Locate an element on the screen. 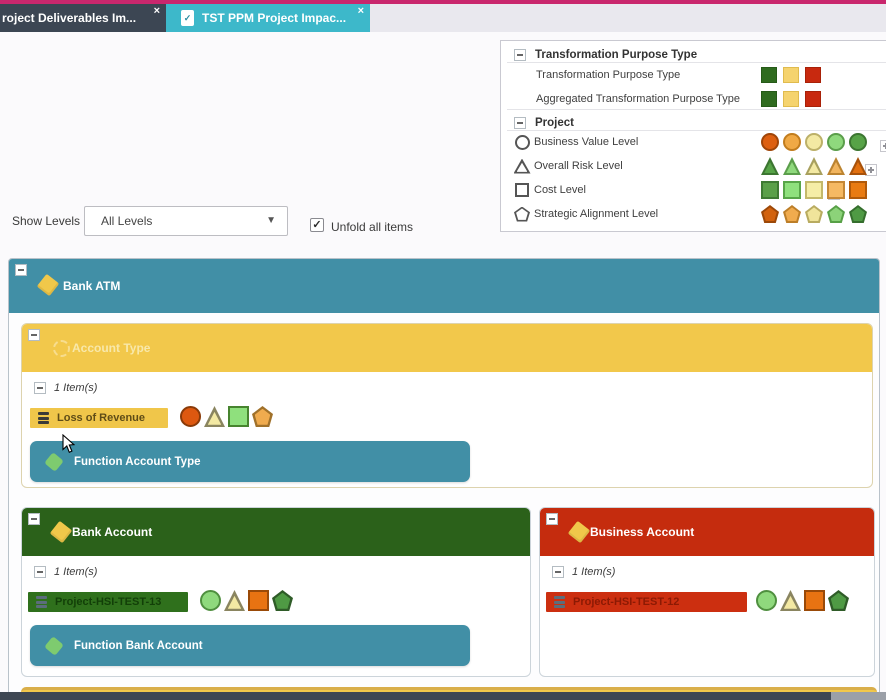 Image resolution: width=886 pixels, height=700 pixels. item-project-hsi-test-12: Project-HSI-TEST-12 is located at coordinates (646, 602).